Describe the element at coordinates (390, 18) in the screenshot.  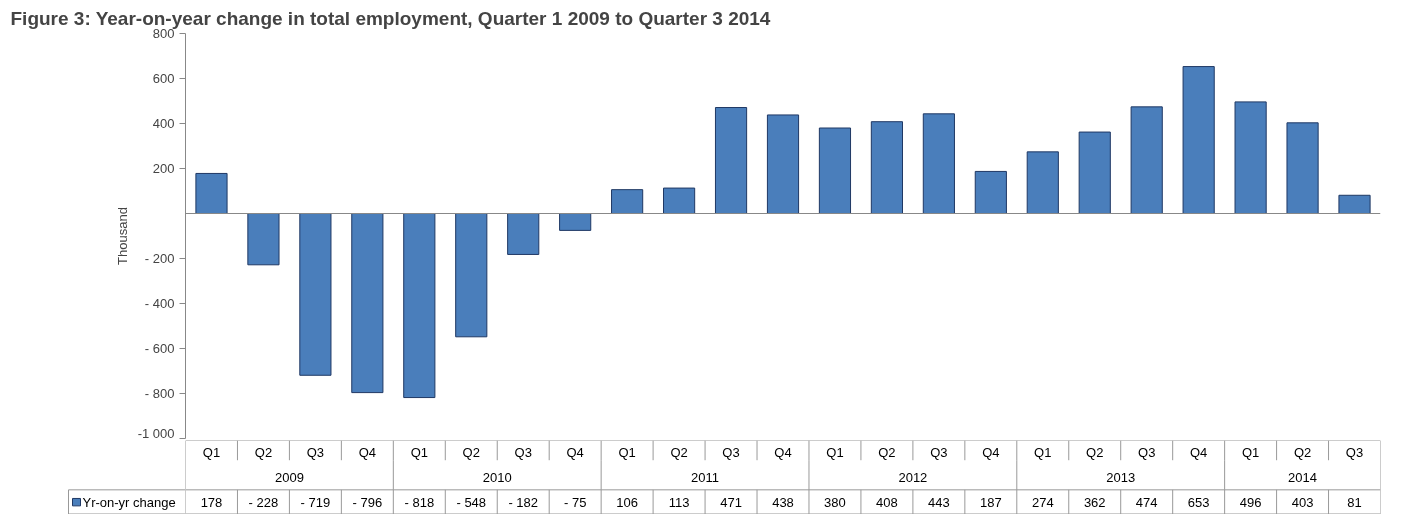
I see `chart-title: Figure 3: Year-on-year change in total employment, Quarter 1 2009 to Quarter 3 2014` at that location.